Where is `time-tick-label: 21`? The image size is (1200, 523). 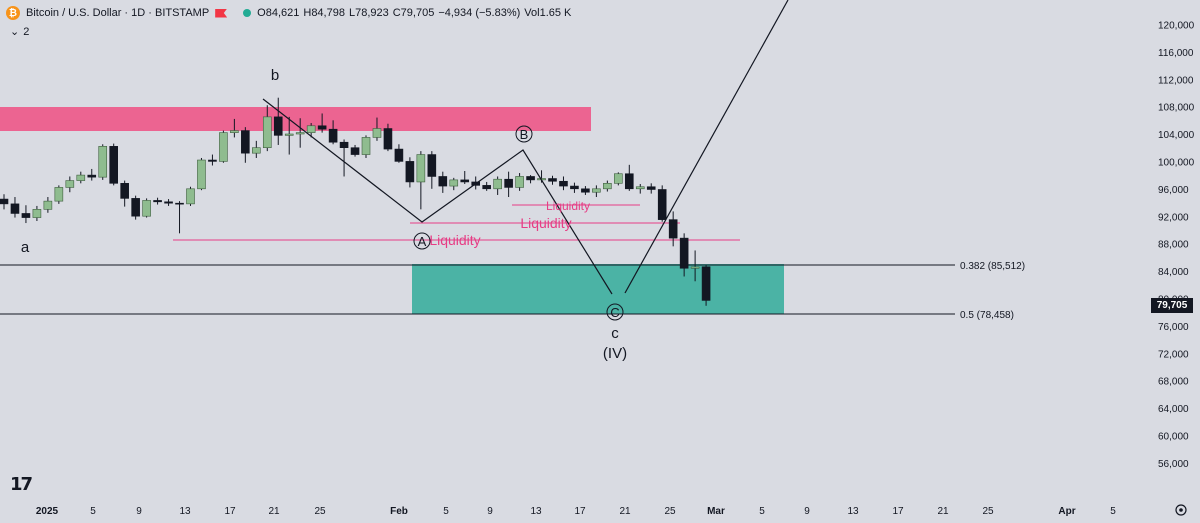
time-tick-label: 21 is located at coordinates (625, 511).